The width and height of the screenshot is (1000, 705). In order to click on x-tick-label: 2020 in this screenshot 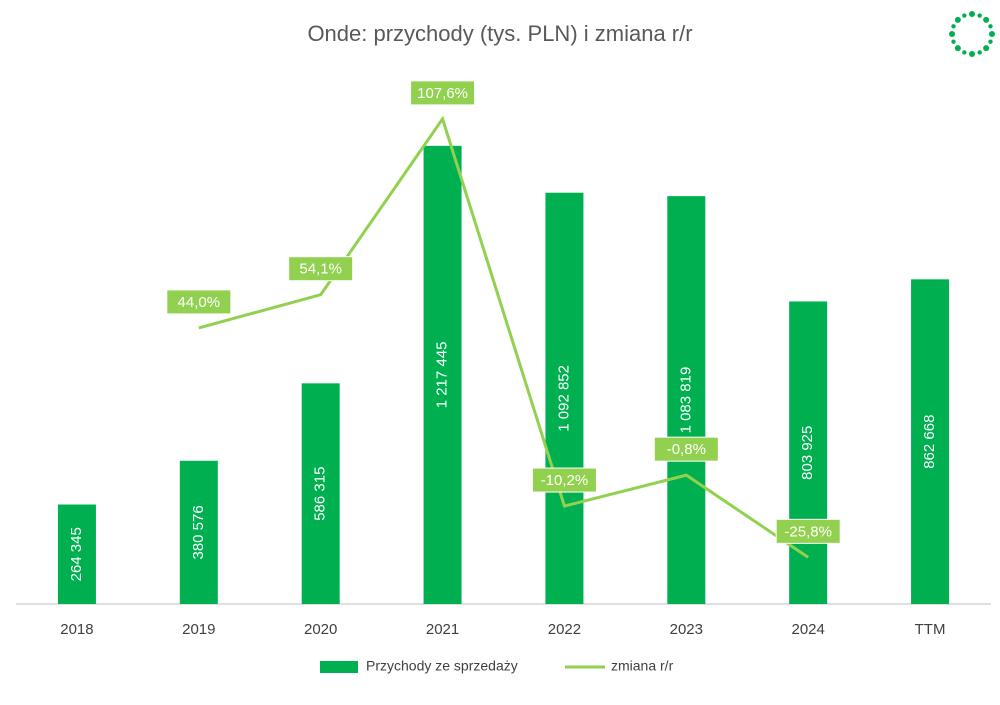, I will do `click(320, 629)`.